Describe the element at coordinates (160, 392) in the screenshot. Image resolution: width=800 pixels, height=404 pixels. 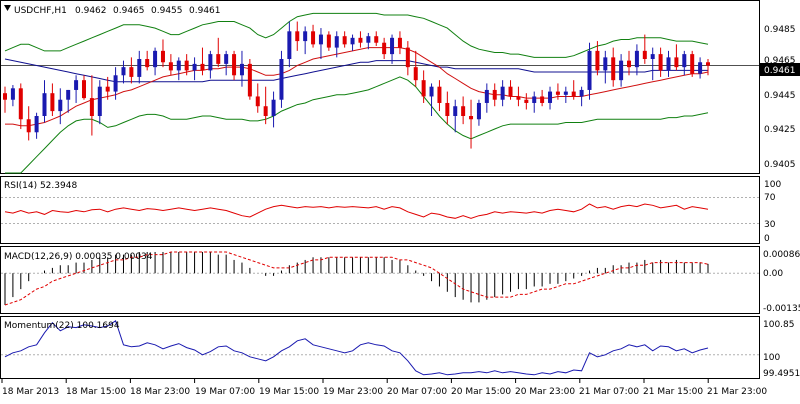
I see `time-label: 18 Mar 23:00` at that location.